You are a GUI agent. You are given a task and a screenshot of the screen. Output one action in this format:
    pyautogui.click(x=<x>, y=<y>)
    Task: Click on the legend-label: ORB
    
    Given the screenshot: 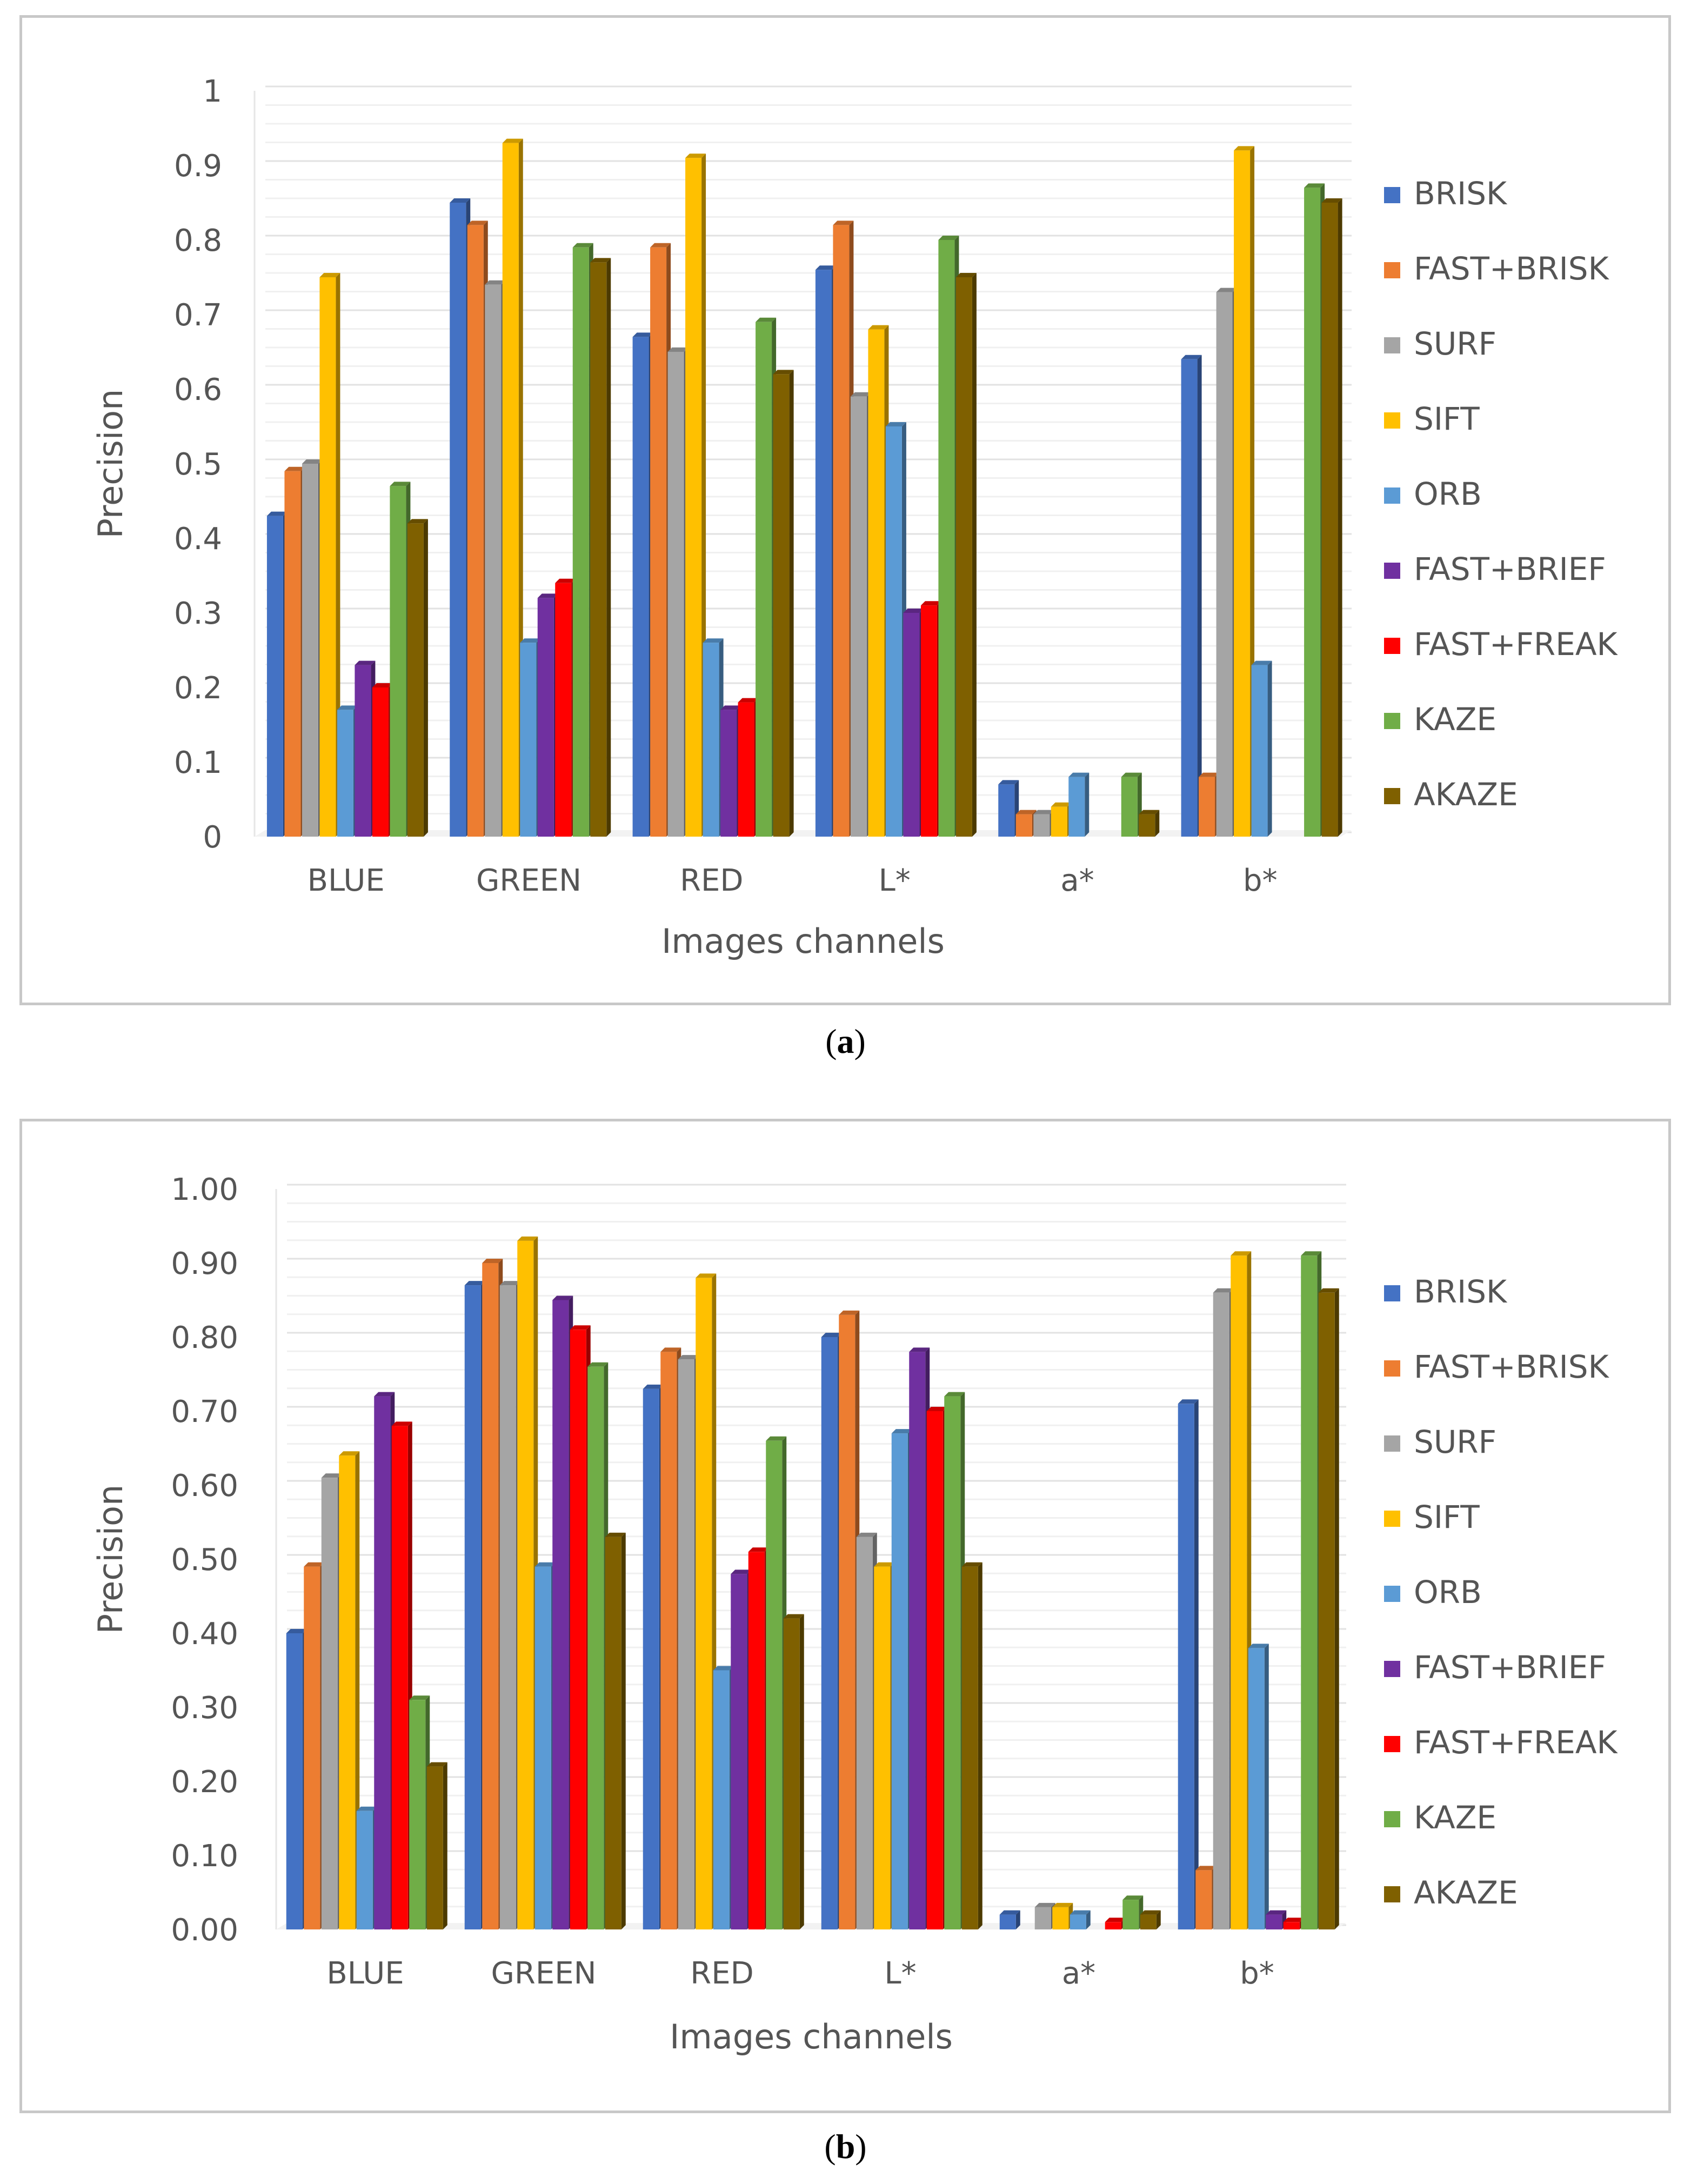 What is the action you would take?
    pyautogui.click(x=1448, y=494)
    